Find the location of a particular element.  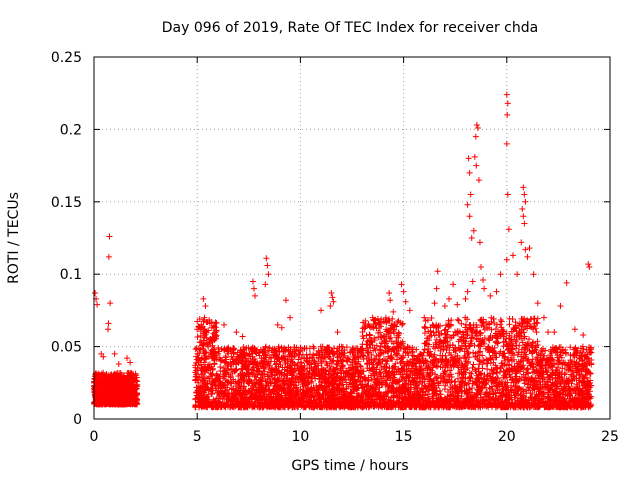

y-axis-label: ROTI / TECUs is located at coordinates (14, 238).